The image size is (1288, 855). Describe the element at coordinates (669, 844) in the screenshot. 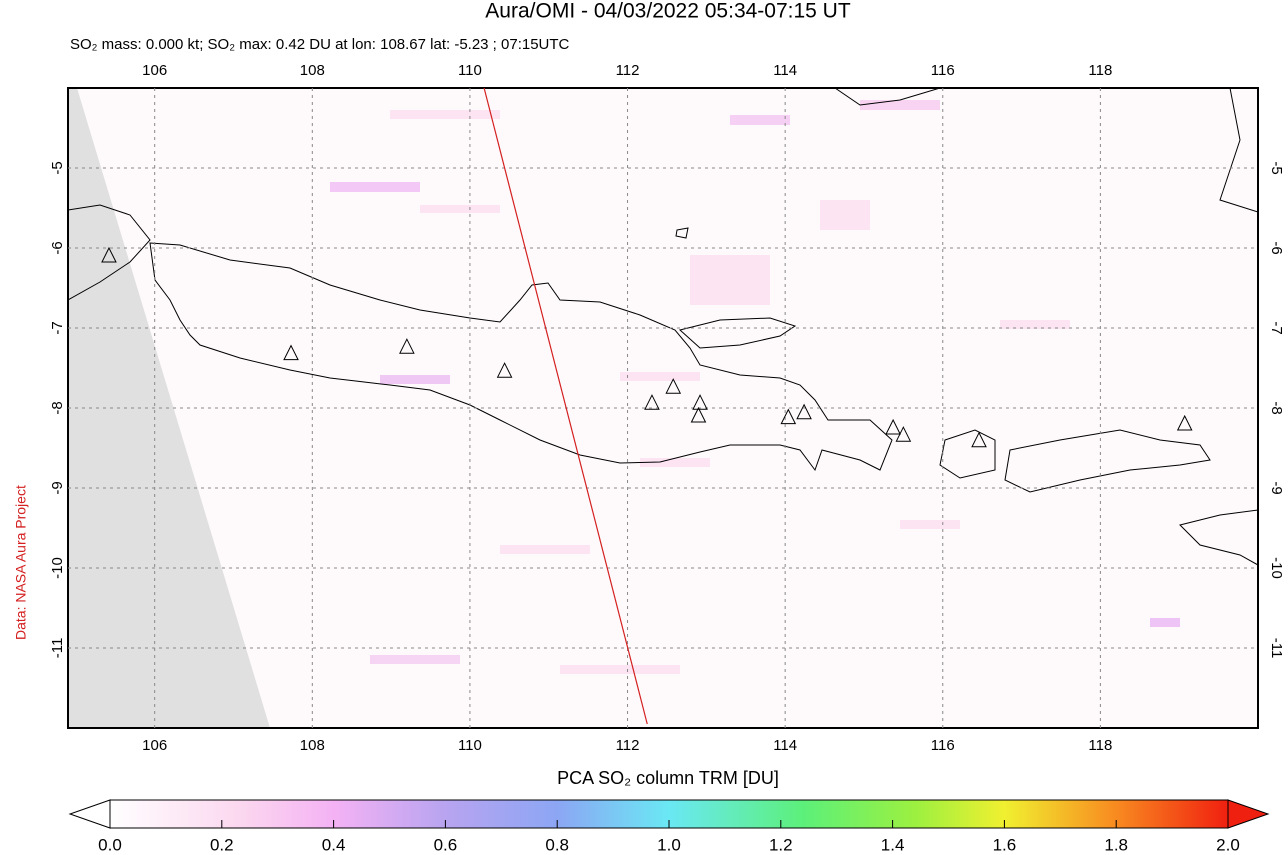

I see `colorbar-tick-label: 1.0` at that location.